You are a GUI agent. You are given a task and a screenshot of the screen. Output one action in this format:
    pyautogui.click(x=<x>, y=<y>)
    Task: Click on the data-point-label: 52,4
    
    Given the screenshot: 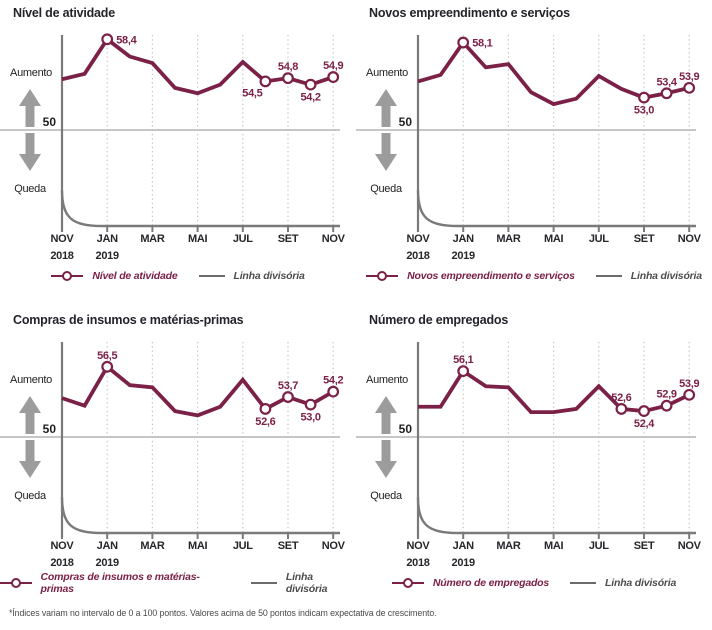 What is the action you would take?
    pyautogui.click(x=644, y=424)
    